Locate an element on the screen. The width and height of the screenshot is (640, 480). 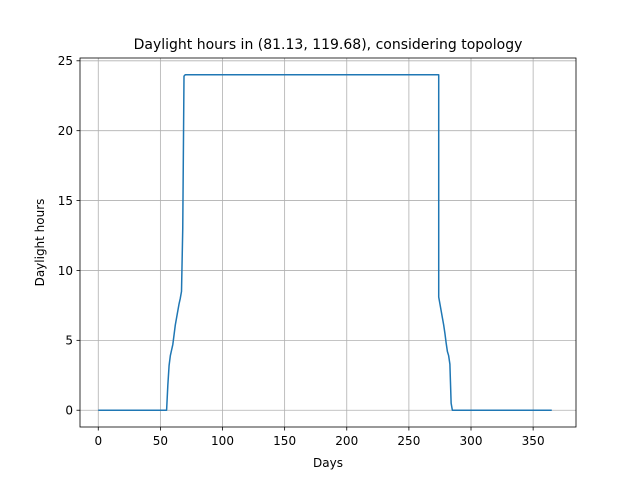
x-axis-label: Days is located at coordinates (328, 463).